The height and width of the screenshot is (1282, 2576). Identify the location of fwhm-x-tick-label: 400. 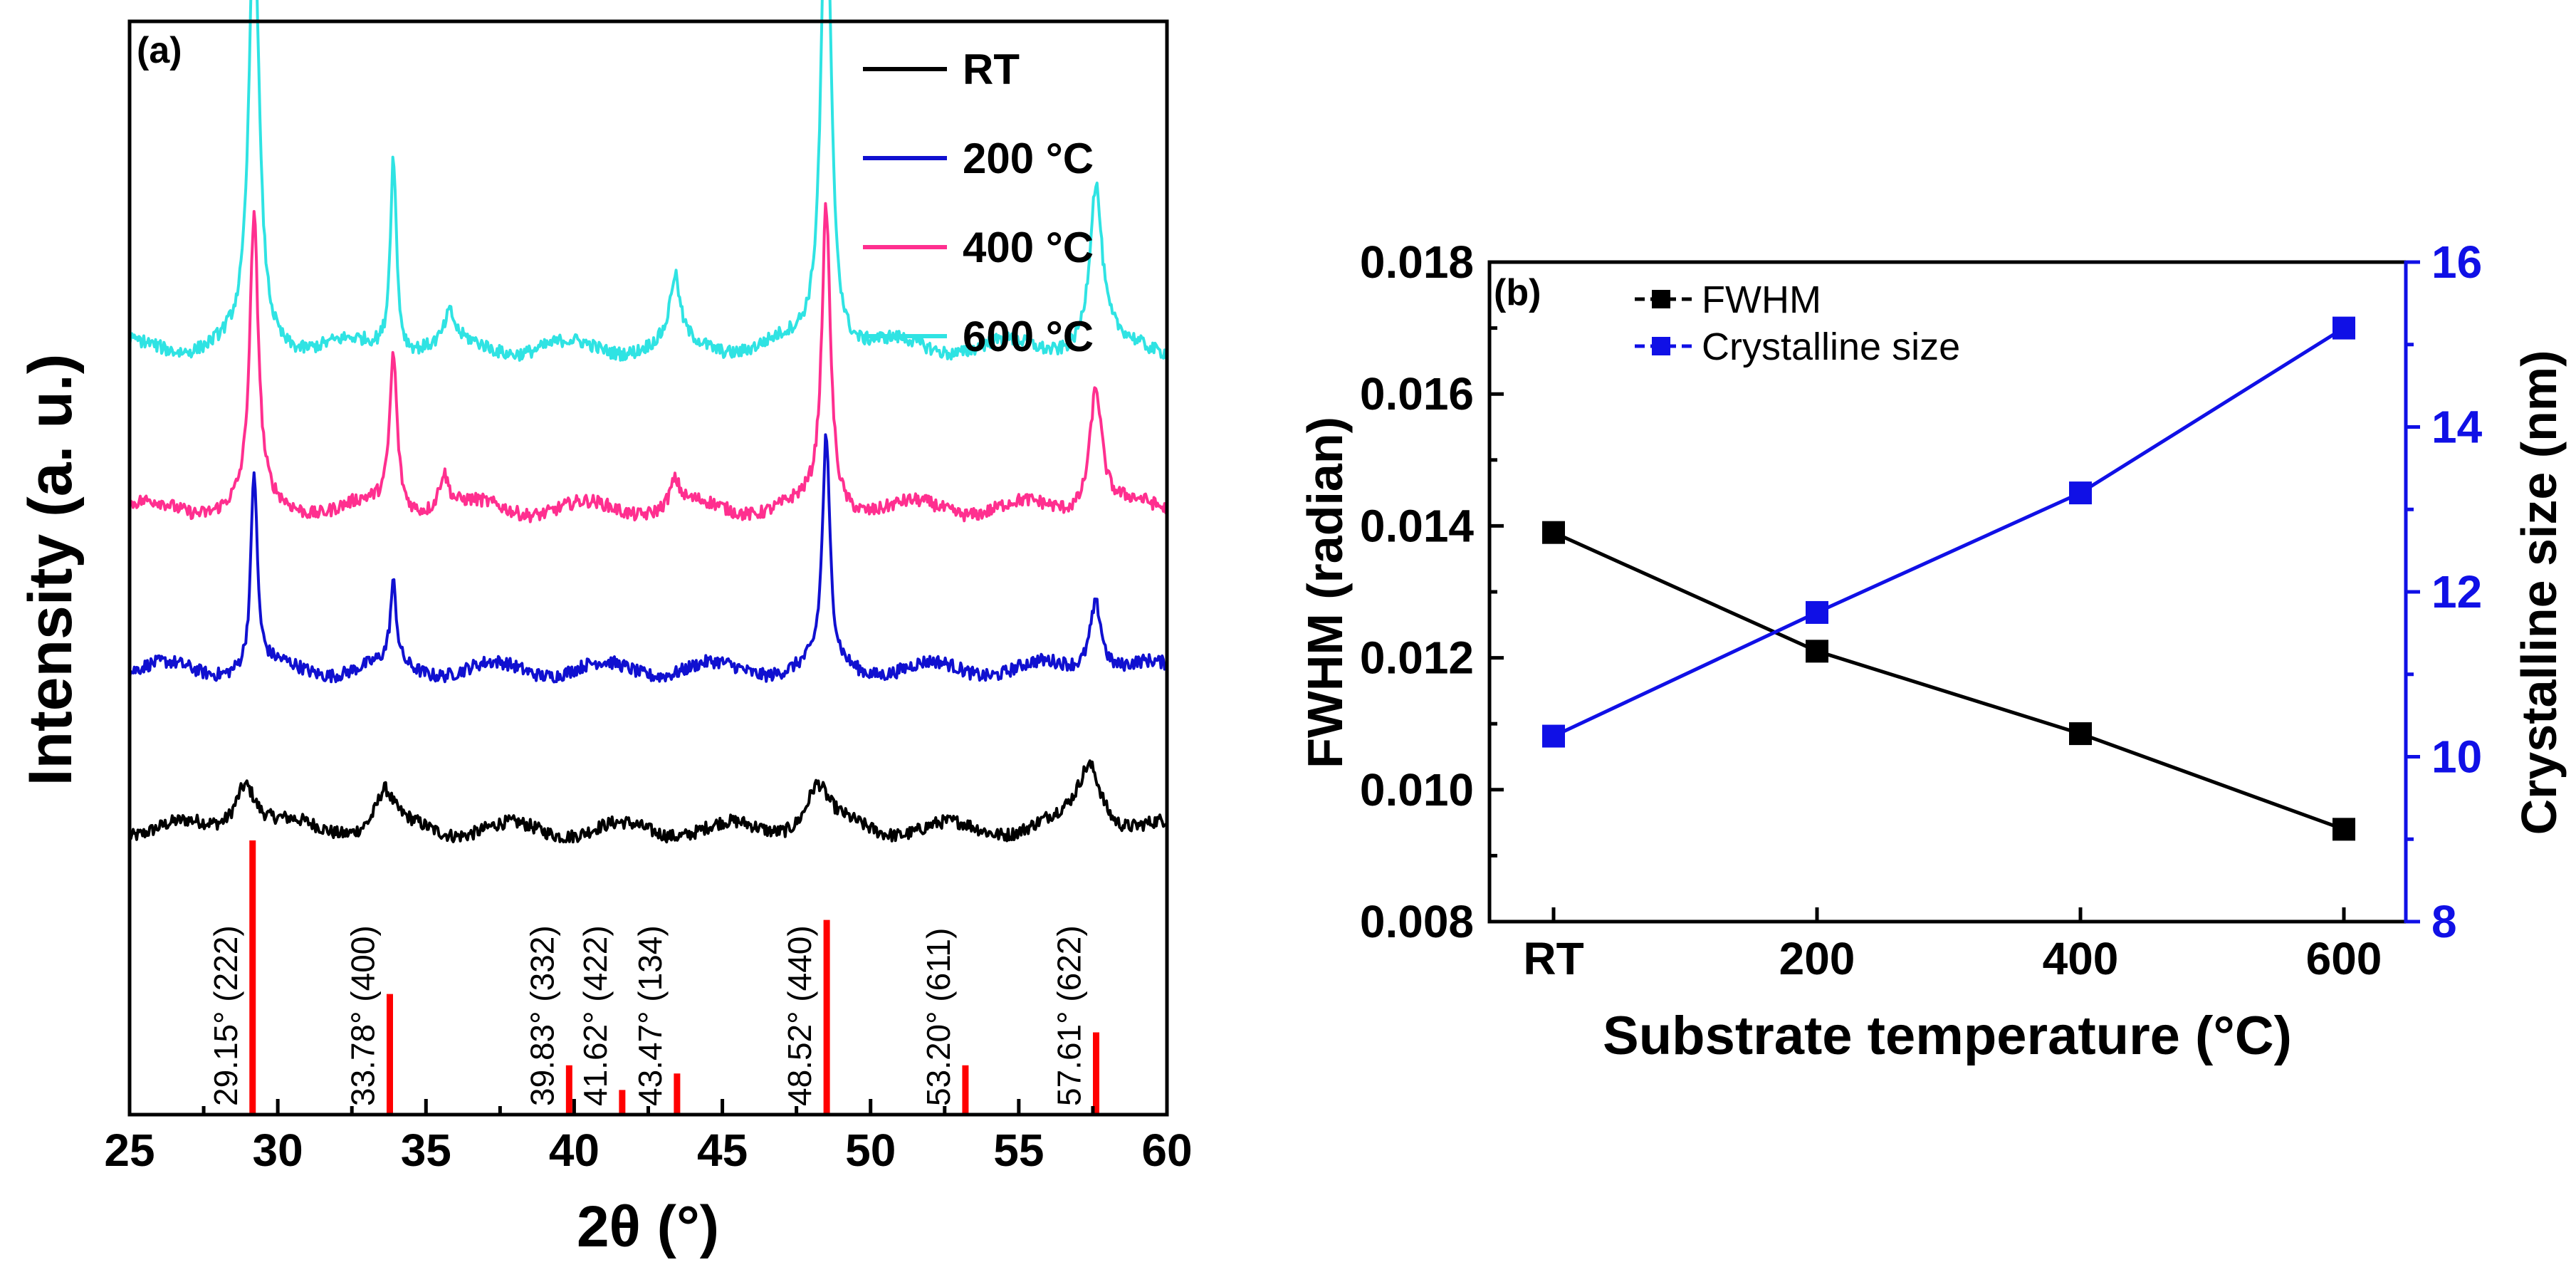
(2081, 958).